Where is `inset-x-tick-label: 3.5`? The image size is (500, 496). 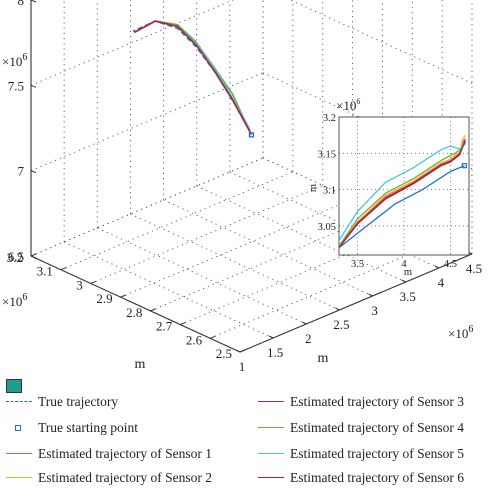 inset-x-tick-label: 3.5 is located at coordinates (357, 264).